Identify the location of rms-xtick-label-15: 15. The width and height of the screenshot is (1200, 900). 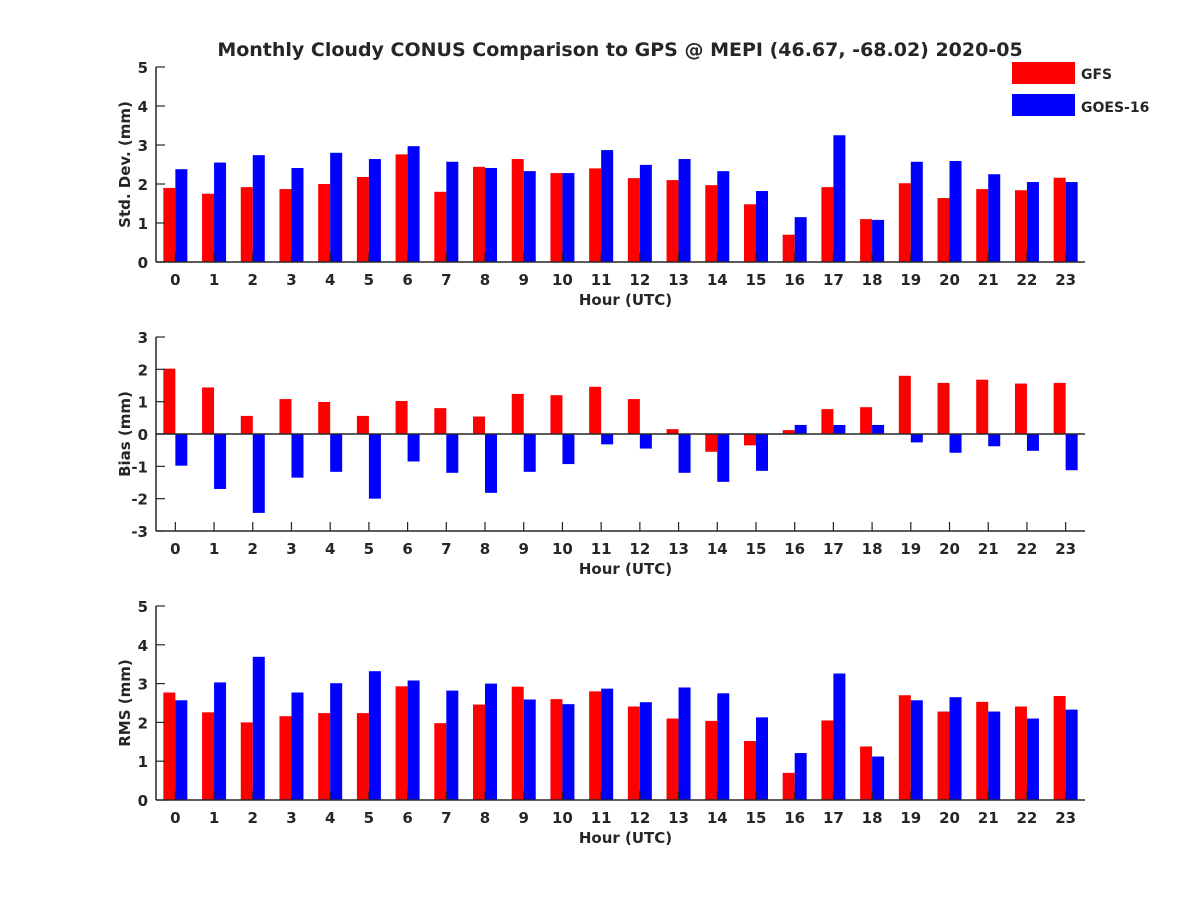
(756, 818).